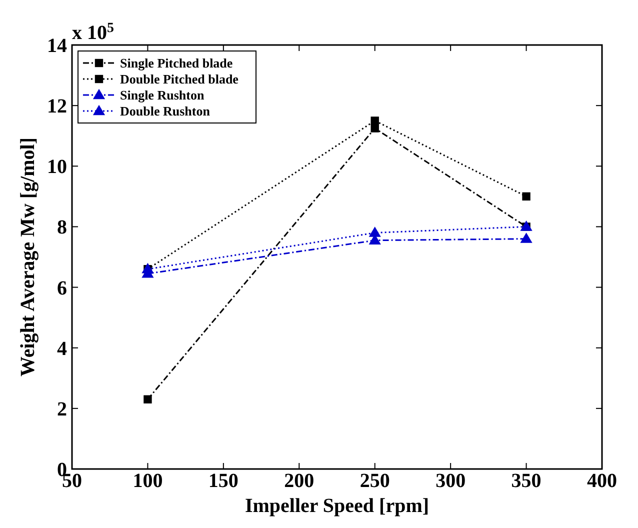 This screenshot has width=638, height=528. I want to click on legend-label: Single Rushton, so click(162, 95).